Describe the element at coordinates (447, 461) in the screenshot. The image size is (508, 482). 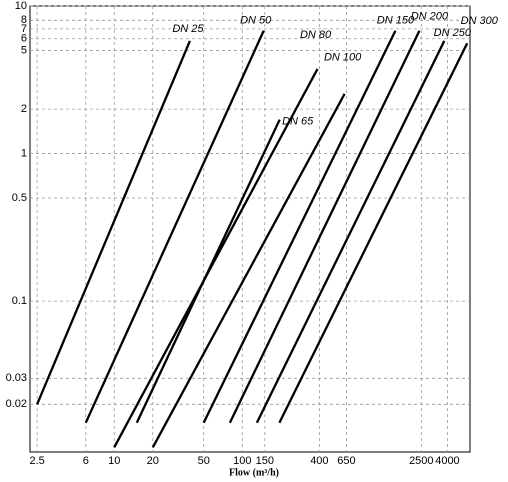
I see `x-tick-label: 4000` at that location.